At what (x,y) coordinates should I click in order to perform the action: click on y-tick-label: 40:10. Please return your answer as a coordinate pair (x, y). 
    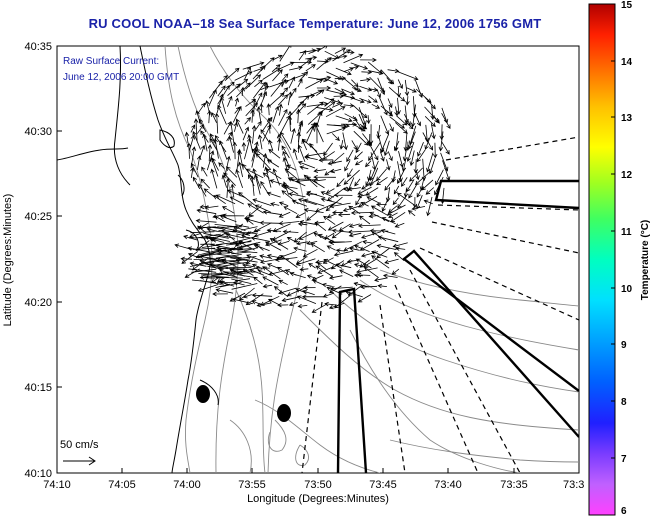
    Looking at the image, I should click on (38, 474).